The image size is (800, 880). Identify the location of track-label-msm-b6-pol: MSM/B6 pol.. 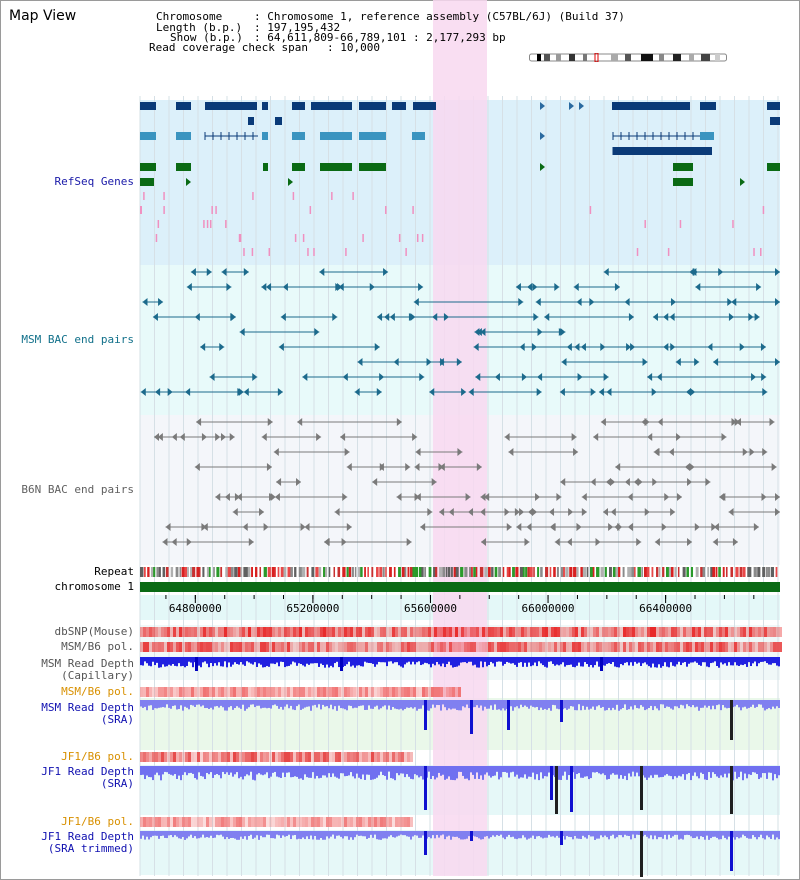
(97, 646).